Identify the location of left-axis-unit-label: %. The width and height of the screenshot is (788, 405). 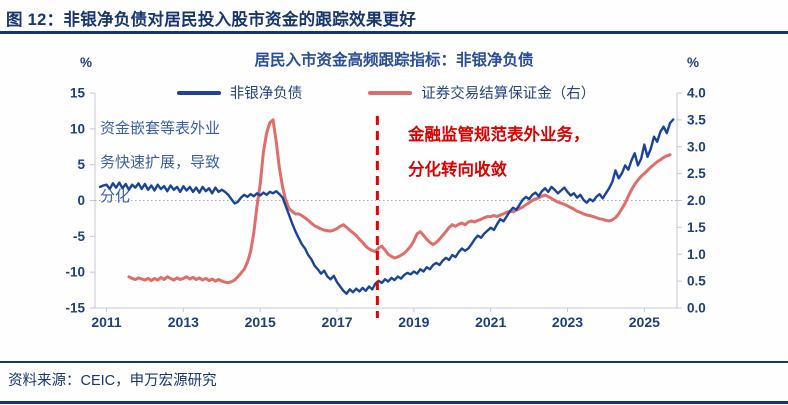
(86, 62).